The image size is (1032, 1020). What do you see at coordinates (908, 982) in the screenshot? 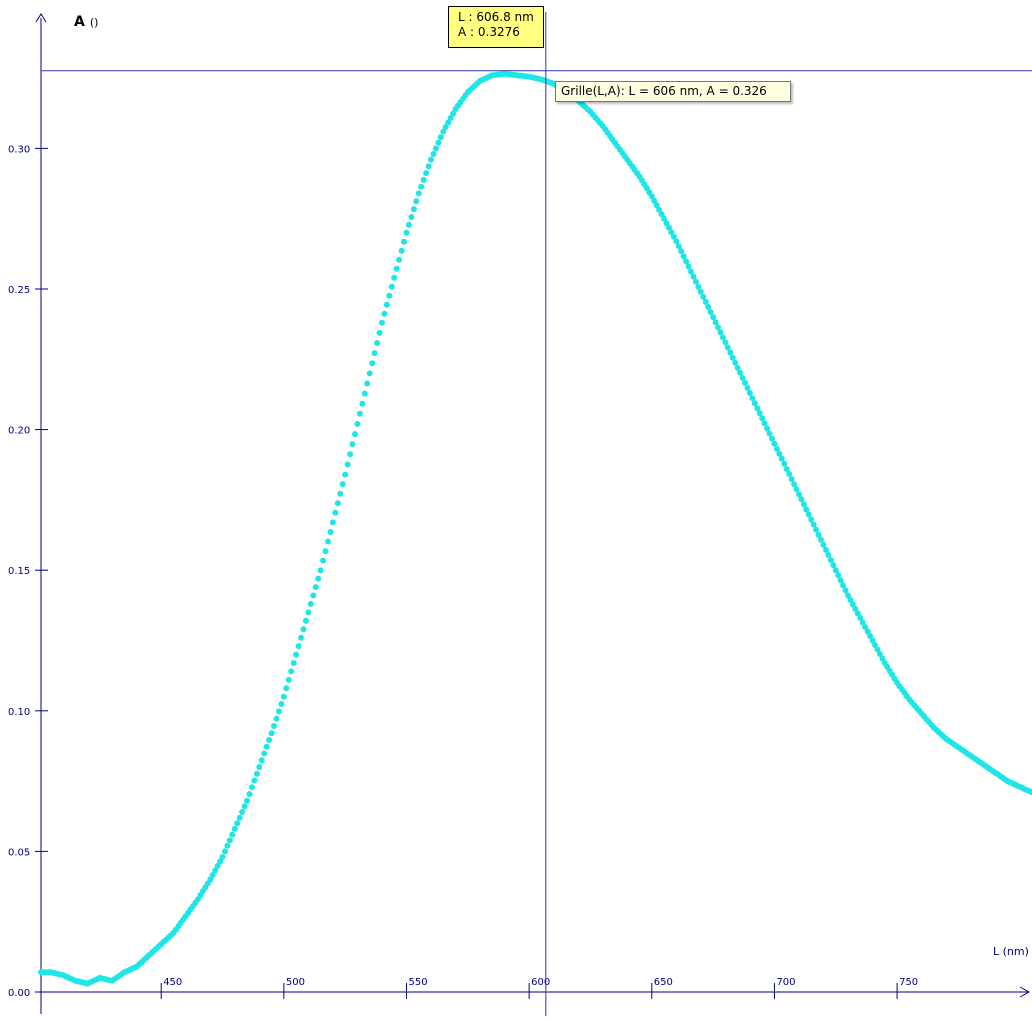
I see `x-tick-label: 750` at bounding box center [908, 982].